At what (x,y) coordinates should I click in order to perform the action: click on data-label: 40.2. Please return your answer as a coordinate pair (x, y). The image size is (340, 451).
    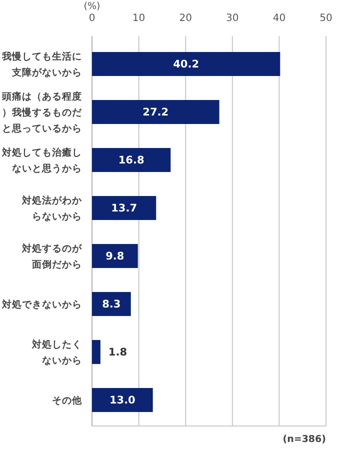
    Looking at the image, I should click on (186, 64).